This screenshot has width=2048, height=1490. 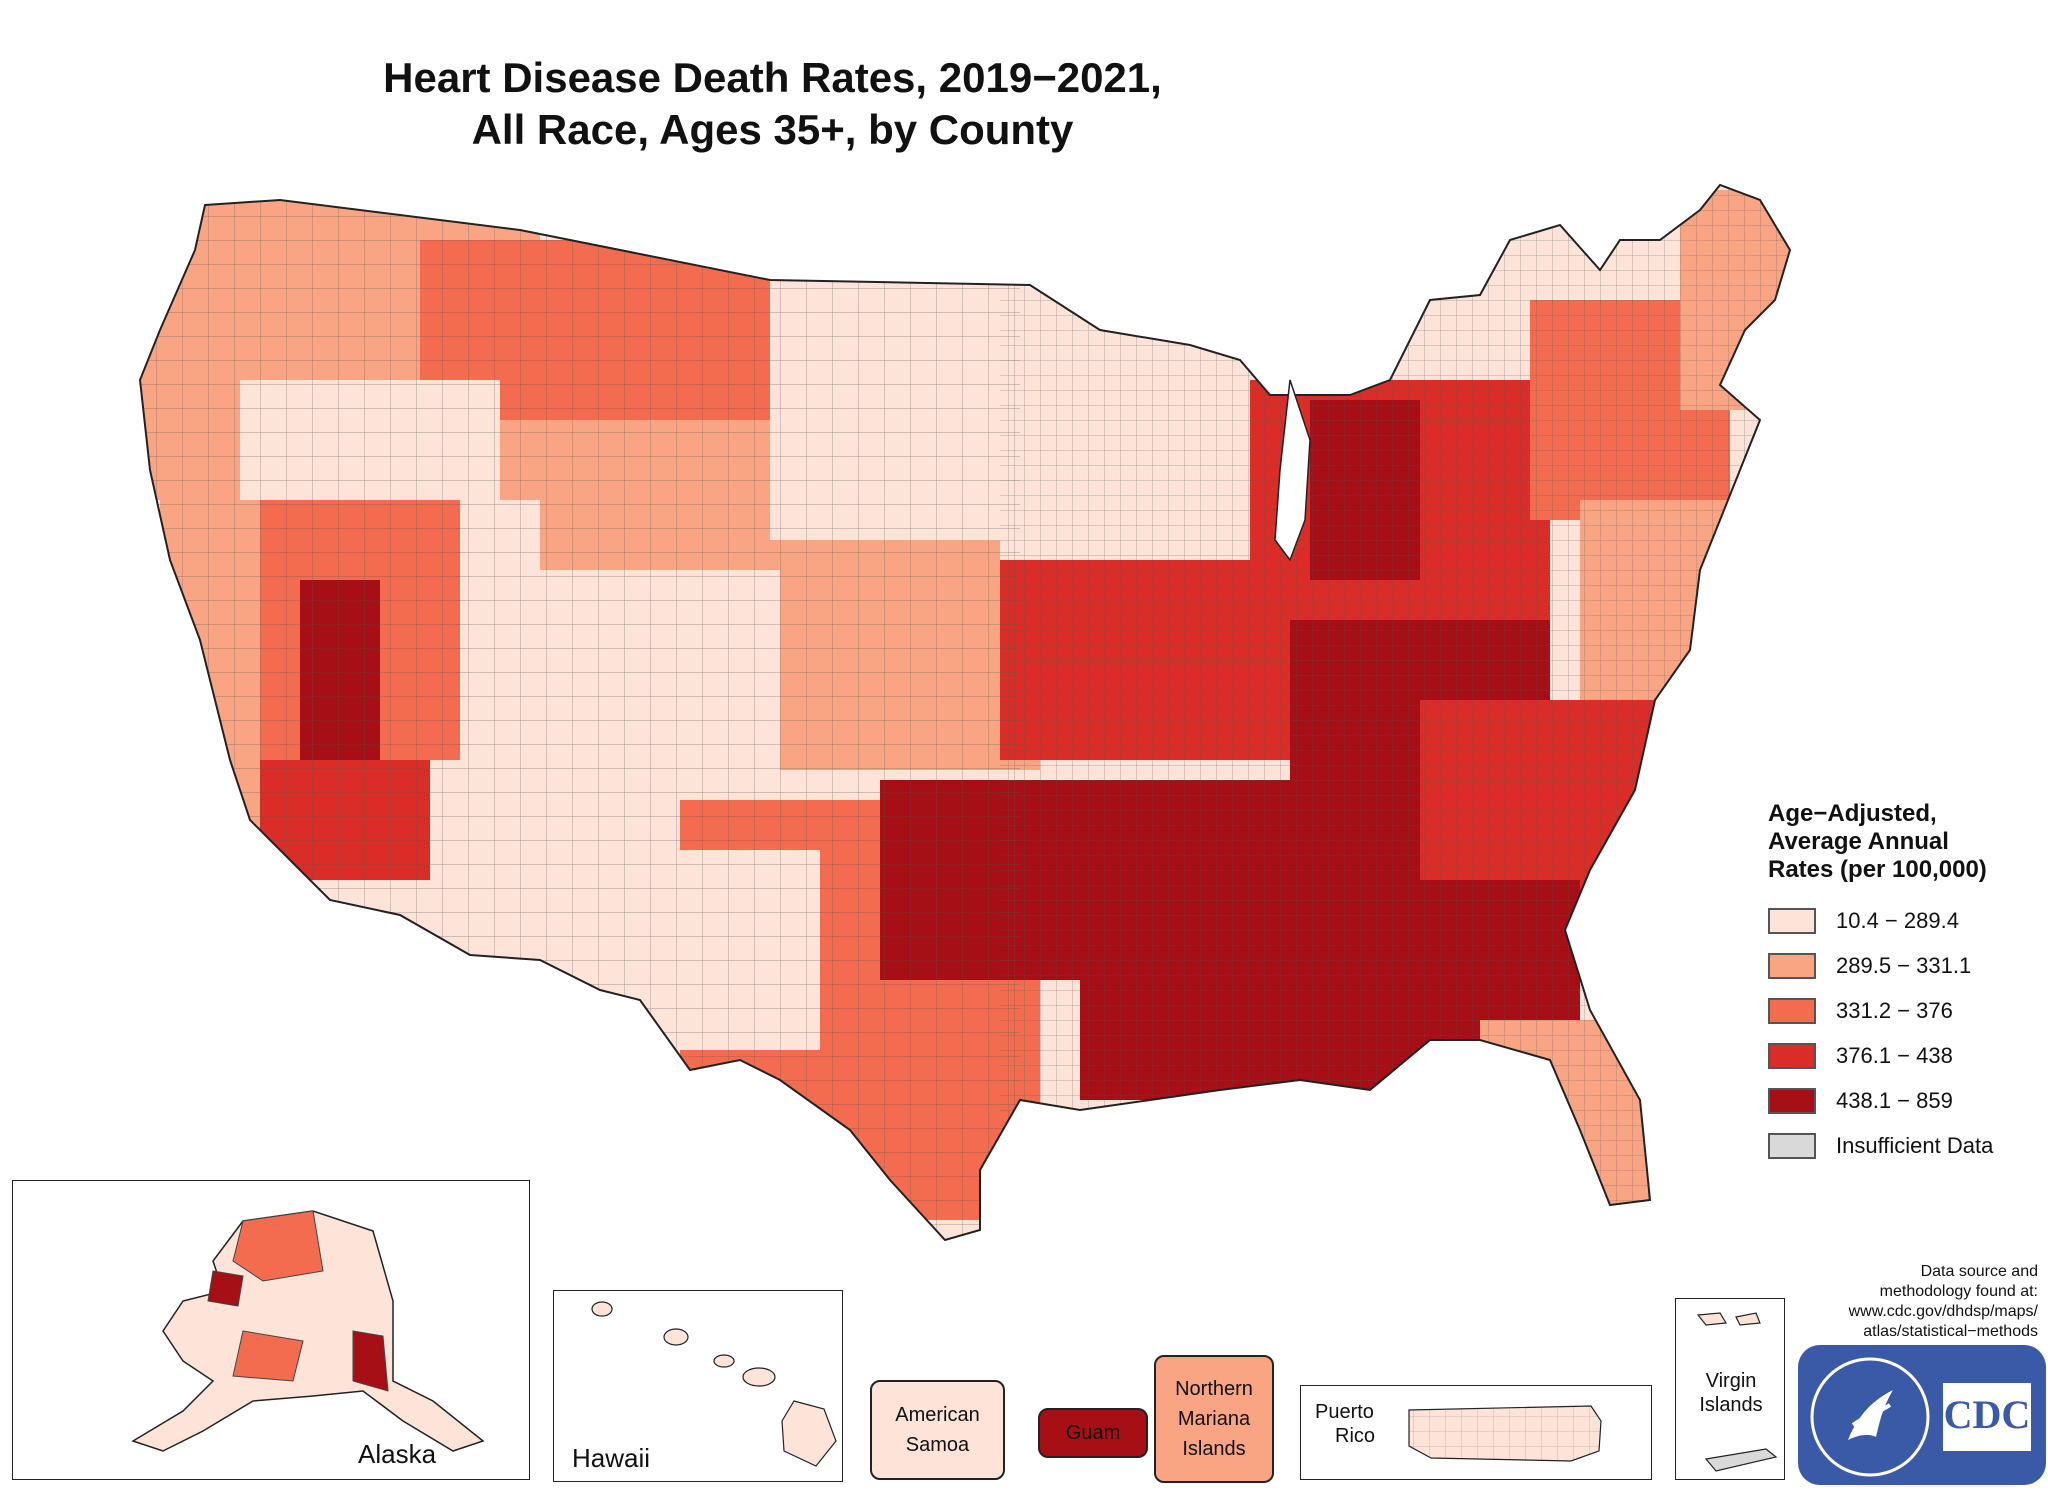 I want to click on legend-item: 438.1 − 859, so click(x=1903, y=1100).